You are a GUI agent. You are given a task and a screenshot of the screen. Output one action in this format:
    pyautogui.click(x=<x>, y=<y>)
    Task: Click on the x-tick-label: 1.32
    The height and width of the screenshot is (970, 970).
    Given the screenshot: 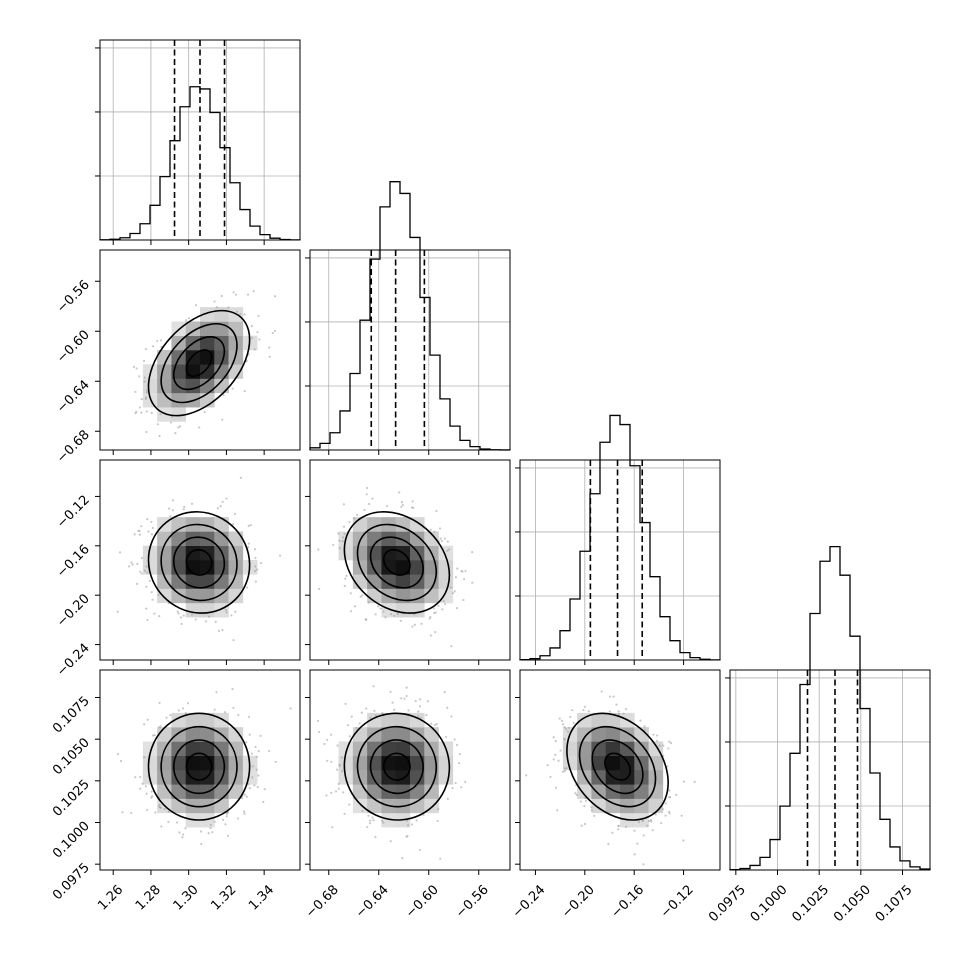 What is the action you would take?
    pyautogui.click(x=223, y=897)
    